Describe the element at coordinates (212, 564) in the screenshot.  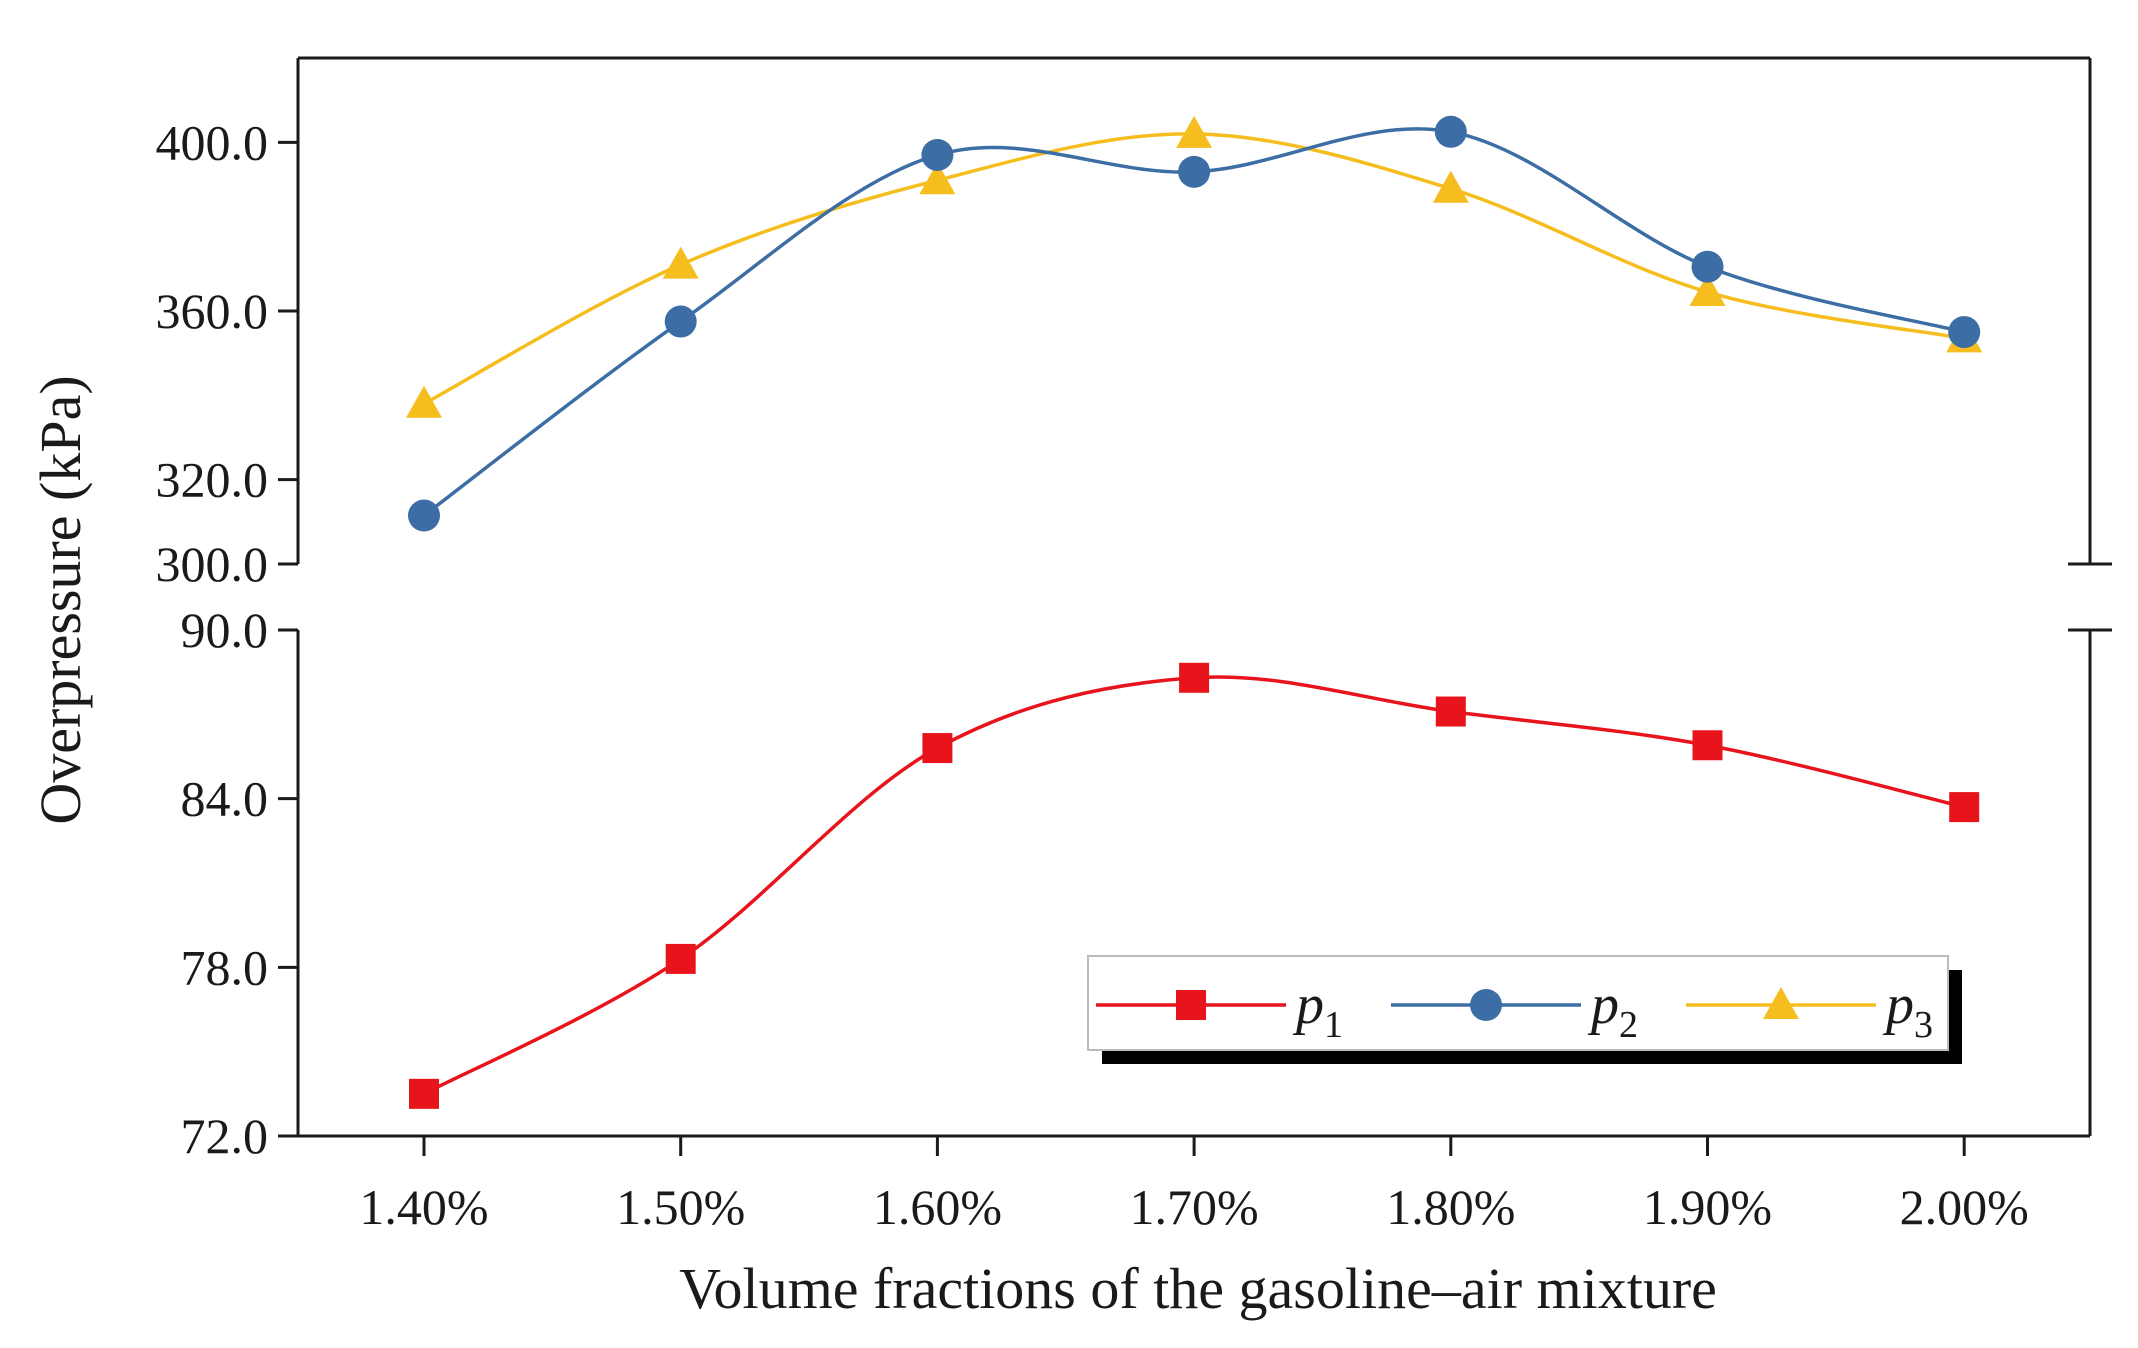
I see `y-tick-label-upper: 300.0` at that location.